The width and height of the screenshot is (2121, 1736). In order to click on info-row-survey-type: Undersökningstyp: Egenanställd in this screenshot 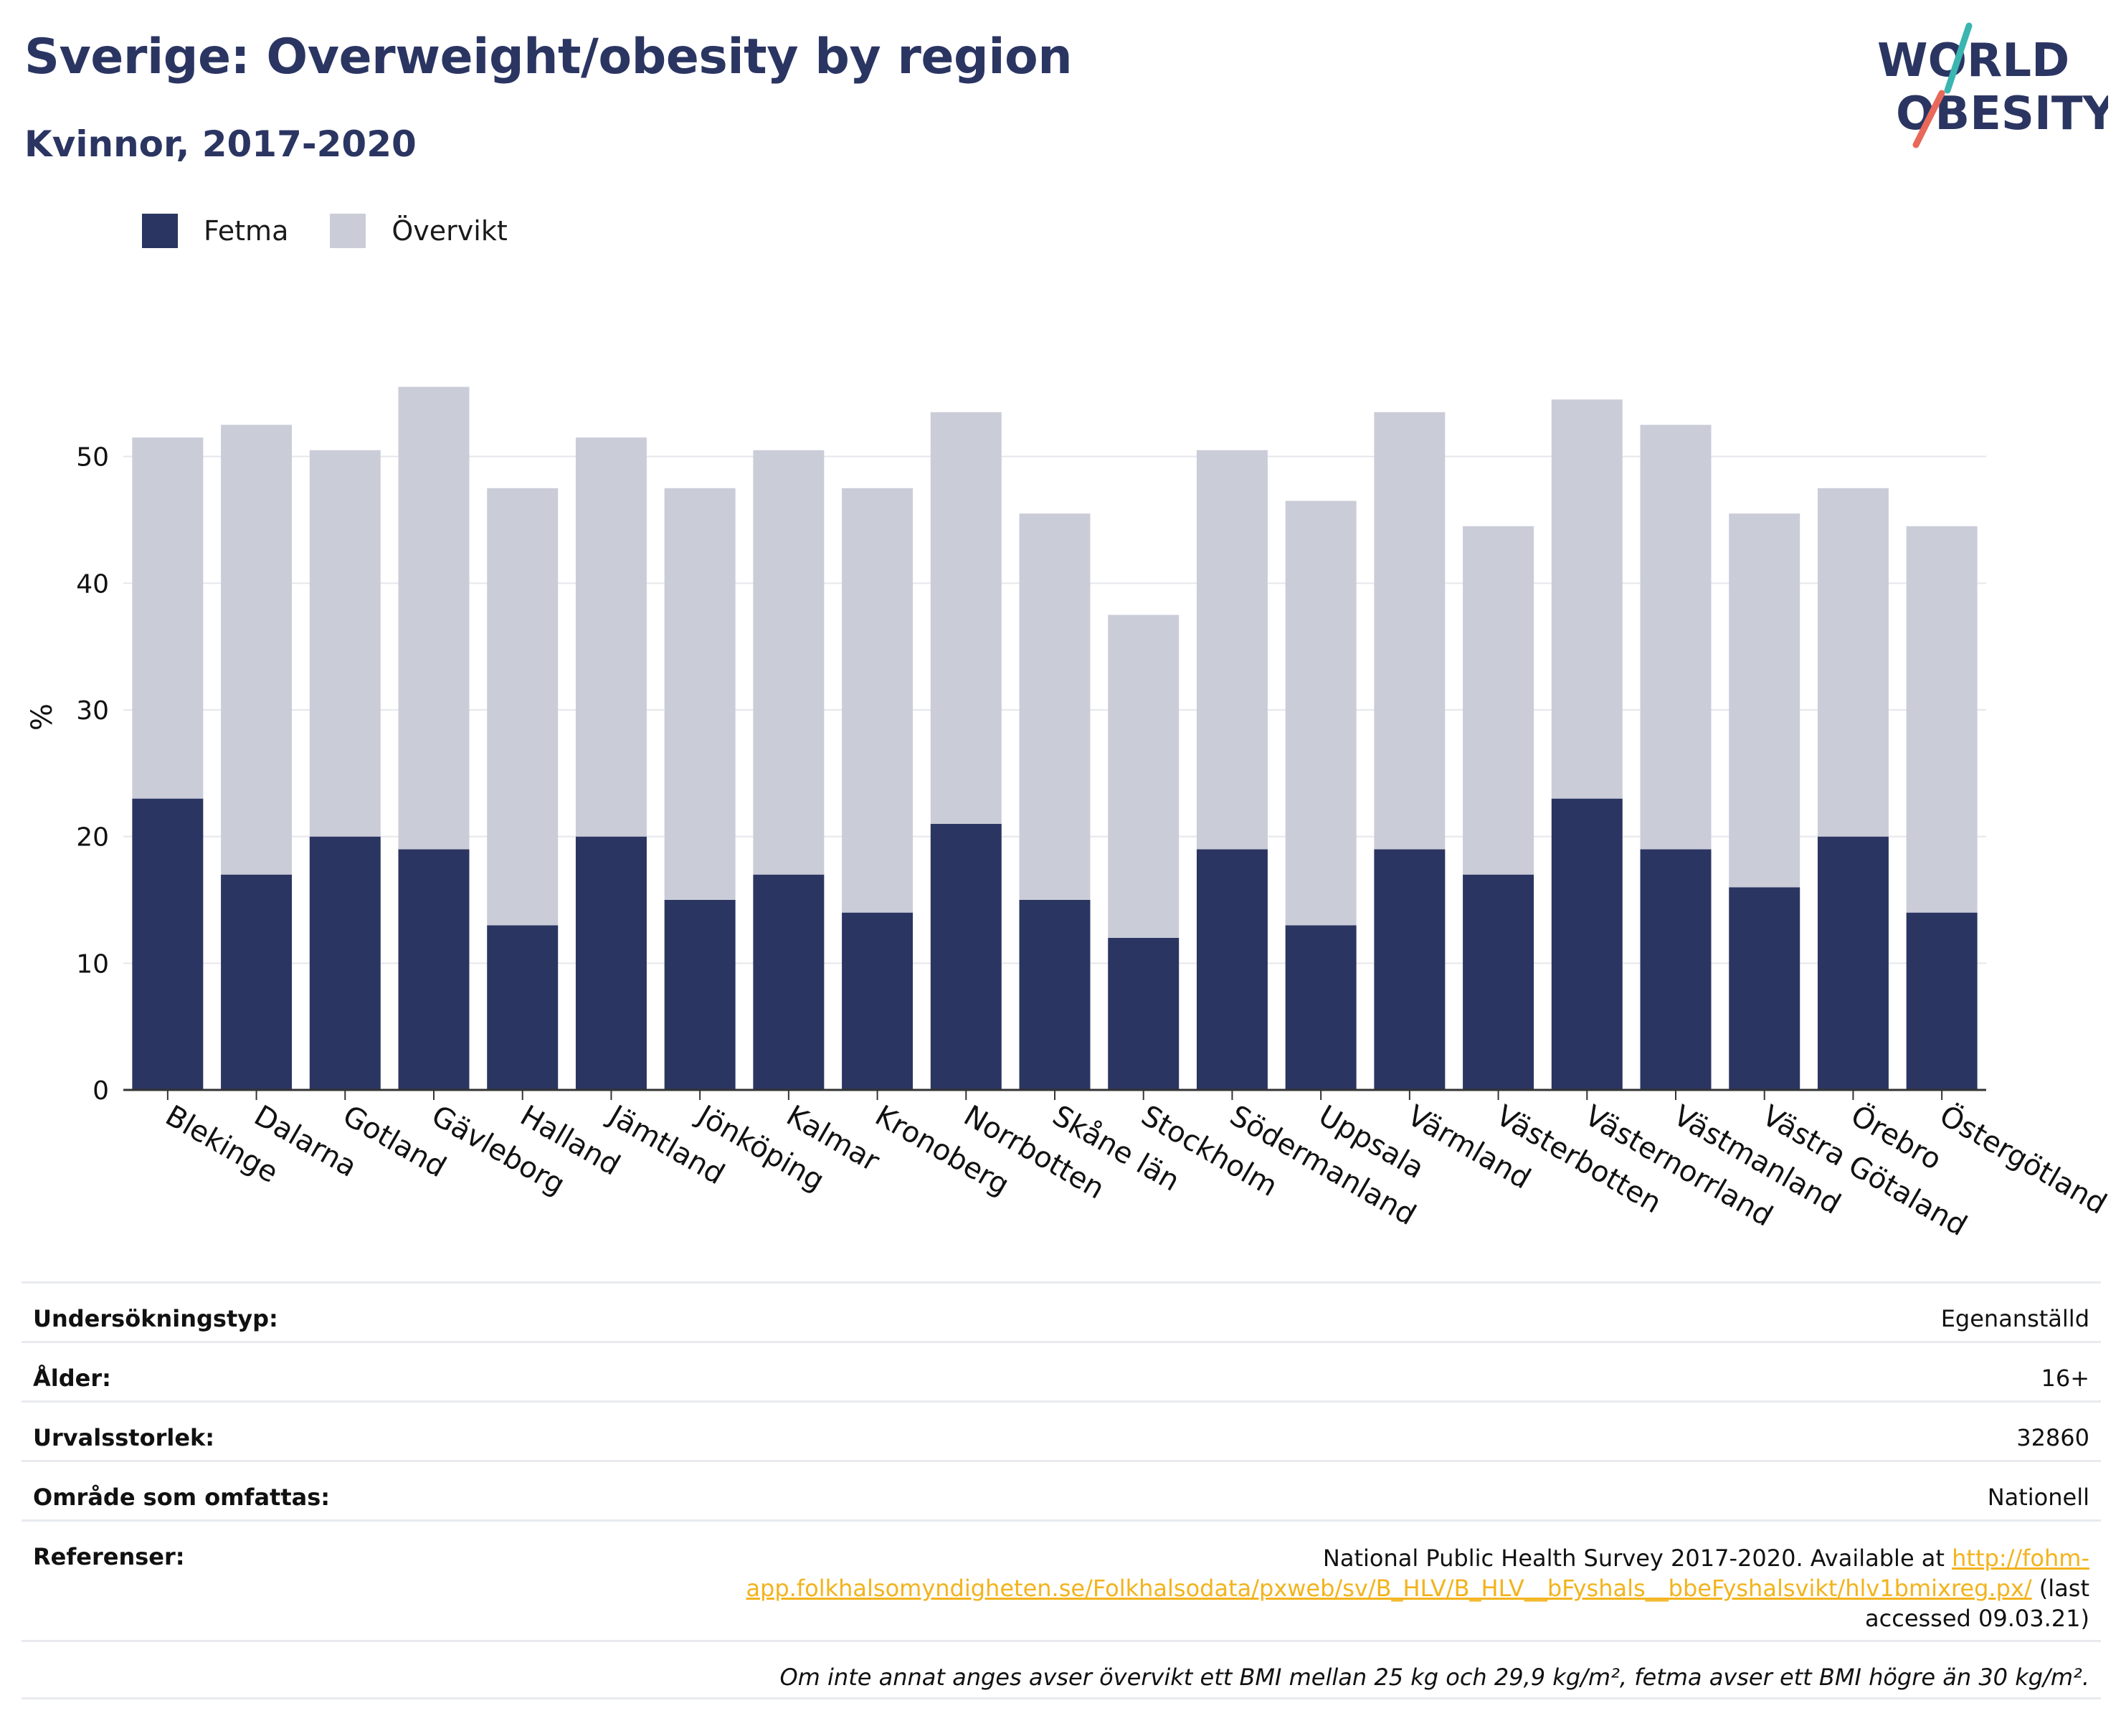, I will do `click(1061, 1311)`.